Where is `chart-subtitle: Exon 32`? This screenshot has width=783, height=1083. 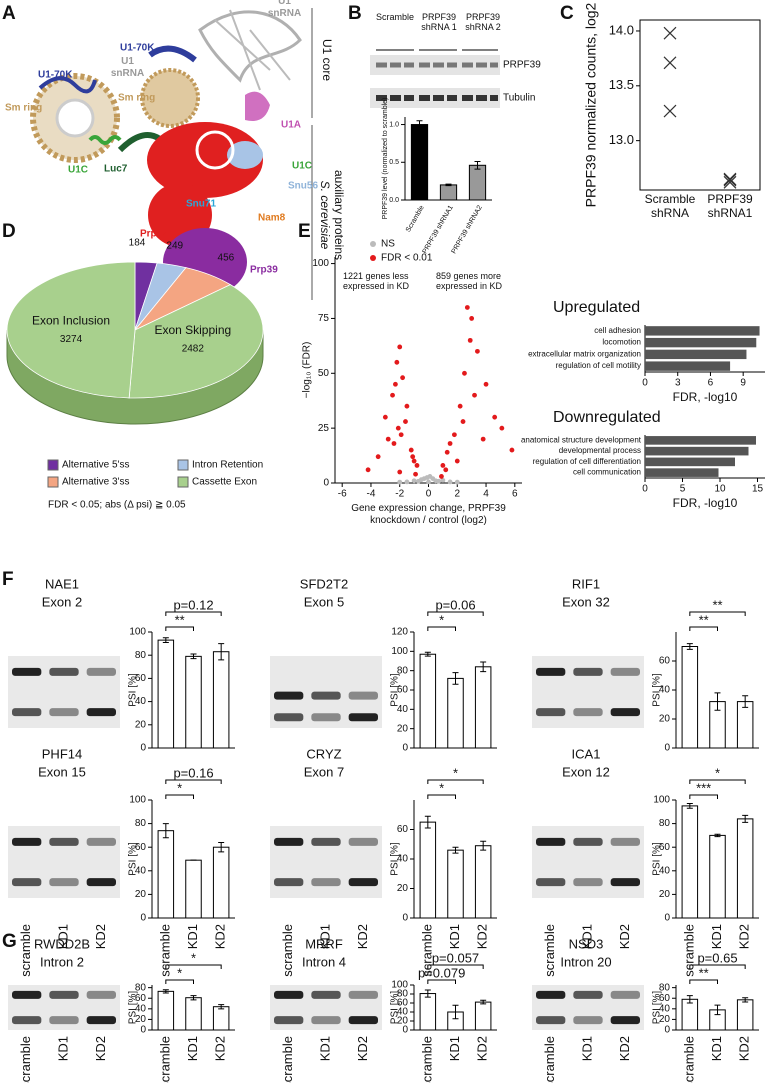
chart-subtitle: Exon 32 is located at coordinates (586, 601).